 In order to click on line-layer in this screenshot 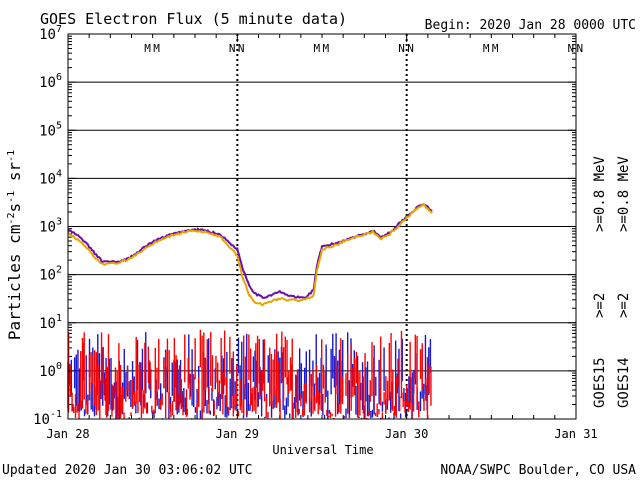, I will do `click(250, 254)`.